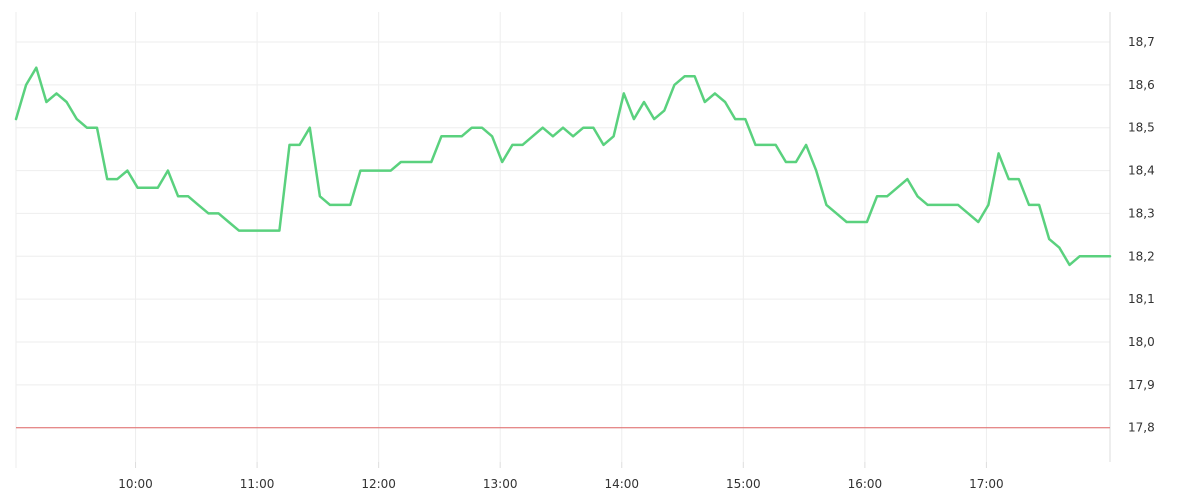  I want to click on x-tick-label: 12:00, so click(378, 484).